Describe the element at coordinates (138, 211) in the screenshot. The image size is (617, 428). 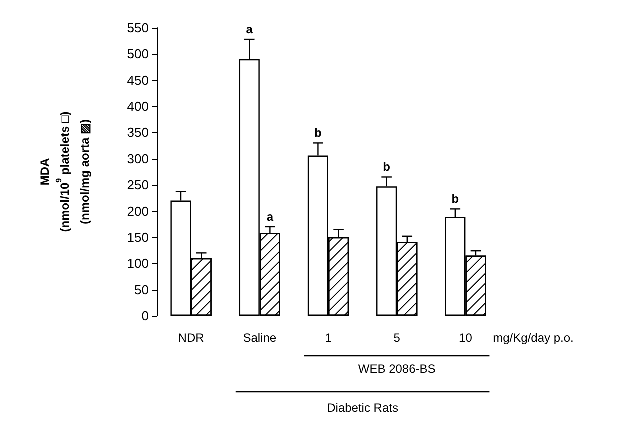
I see `y-tick-label: 200` at that location.